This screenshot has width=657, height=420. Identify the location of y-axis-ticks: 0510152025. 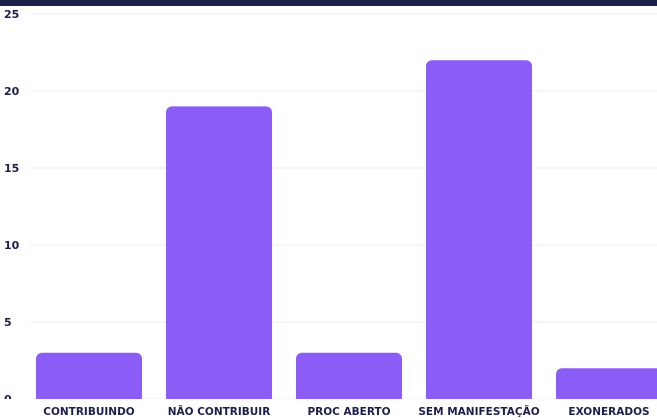
(12, 207).